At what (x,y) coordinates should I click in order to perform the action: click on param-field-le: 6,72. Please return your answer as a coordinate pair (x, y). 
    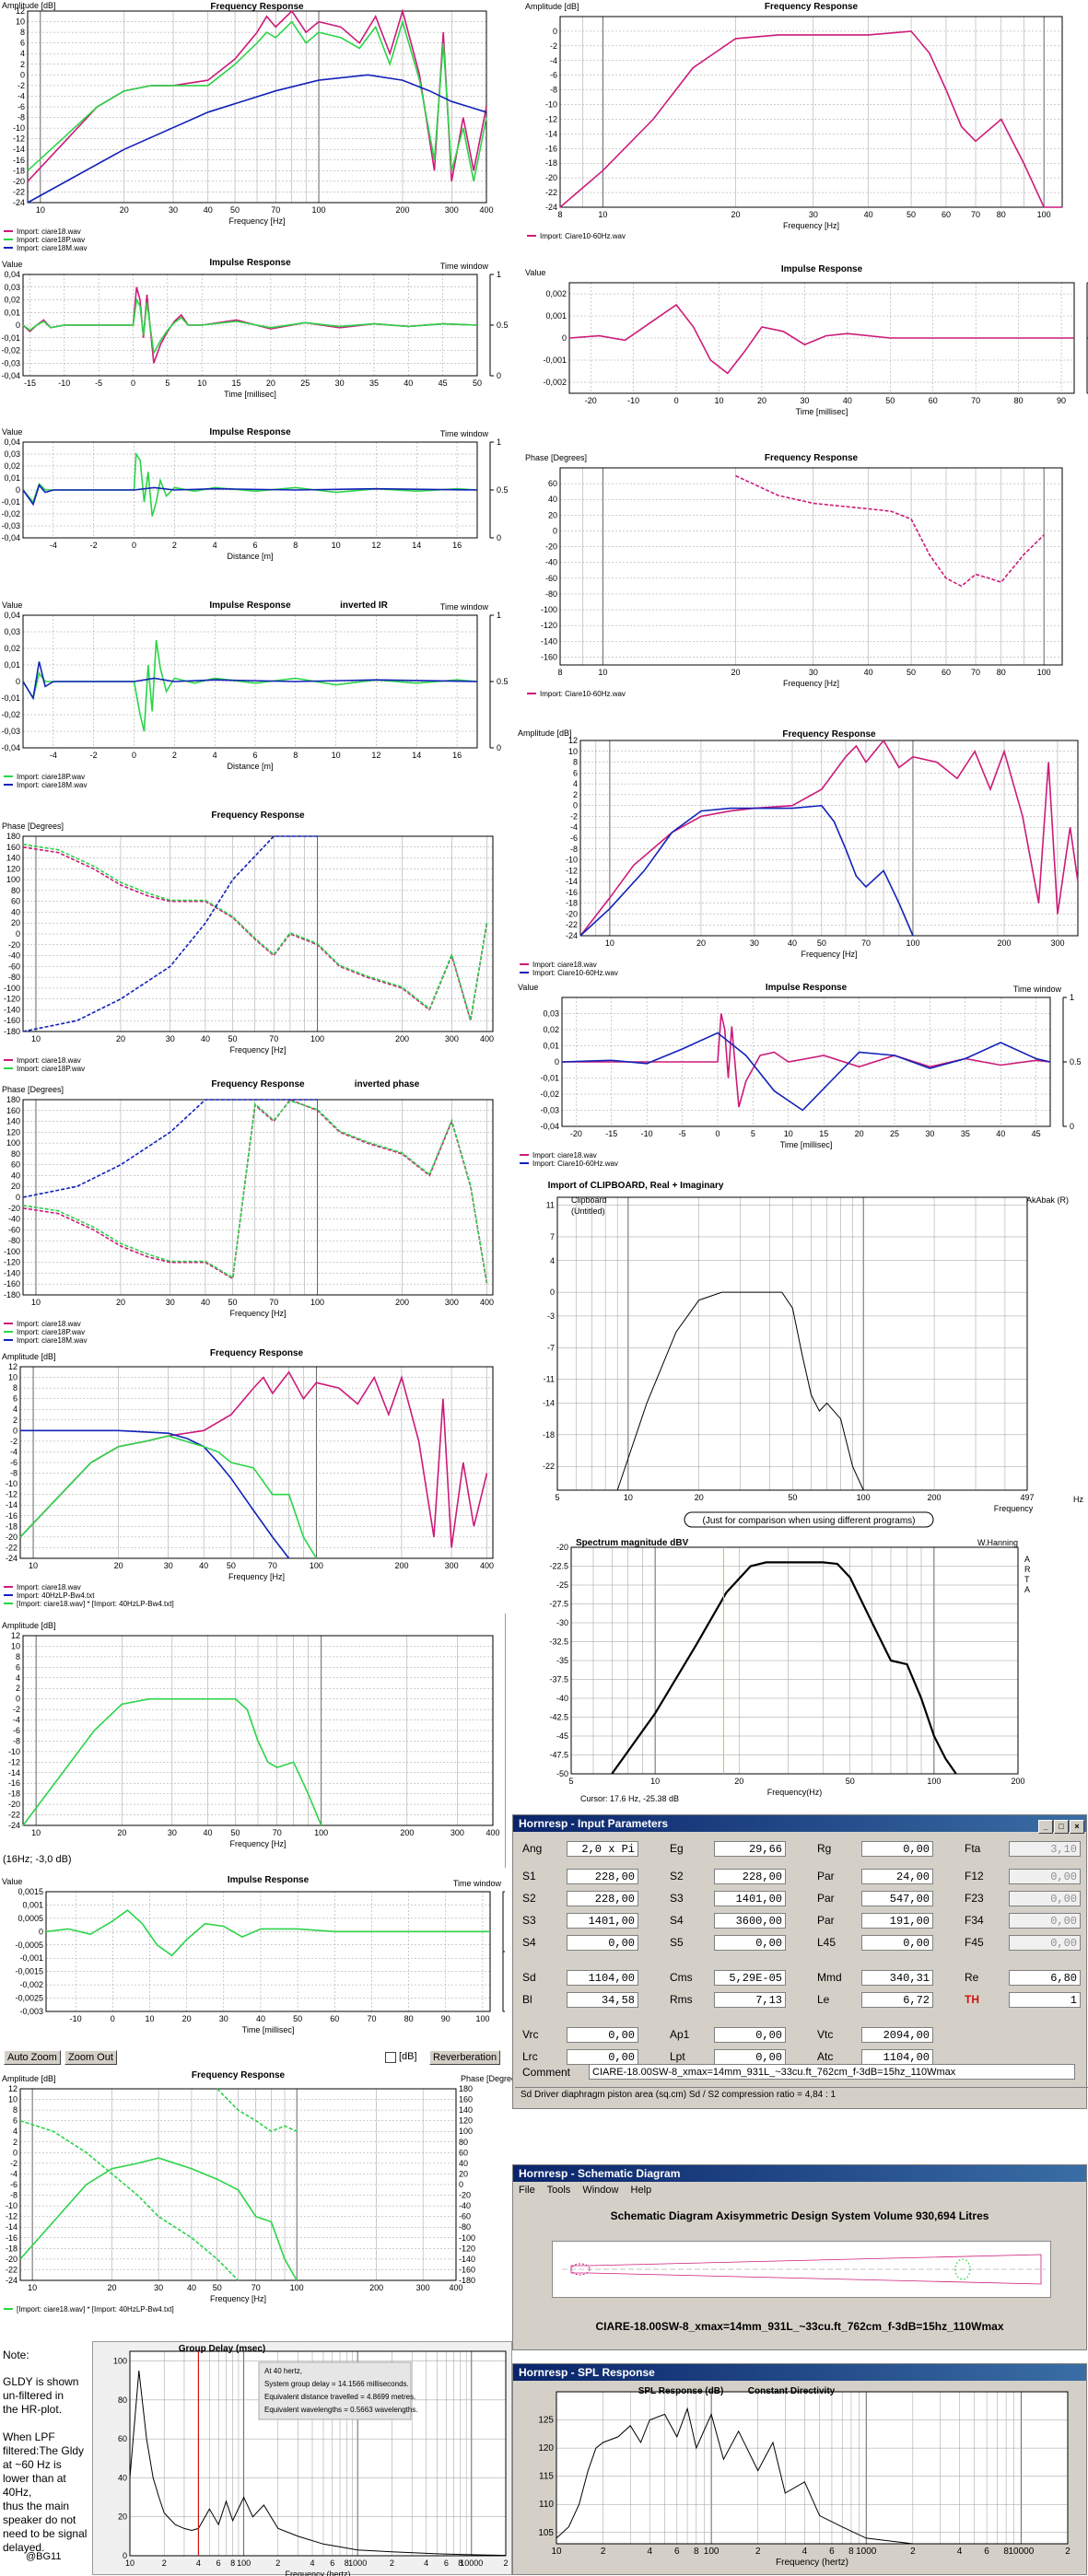
    Looking at the image, I should click on (897, 2000).